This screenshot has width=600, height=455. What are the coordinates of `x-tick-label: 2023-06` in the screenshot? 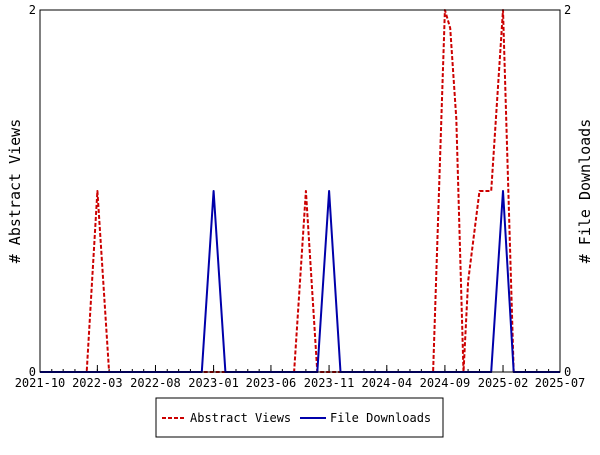 It's located at (271, 383).